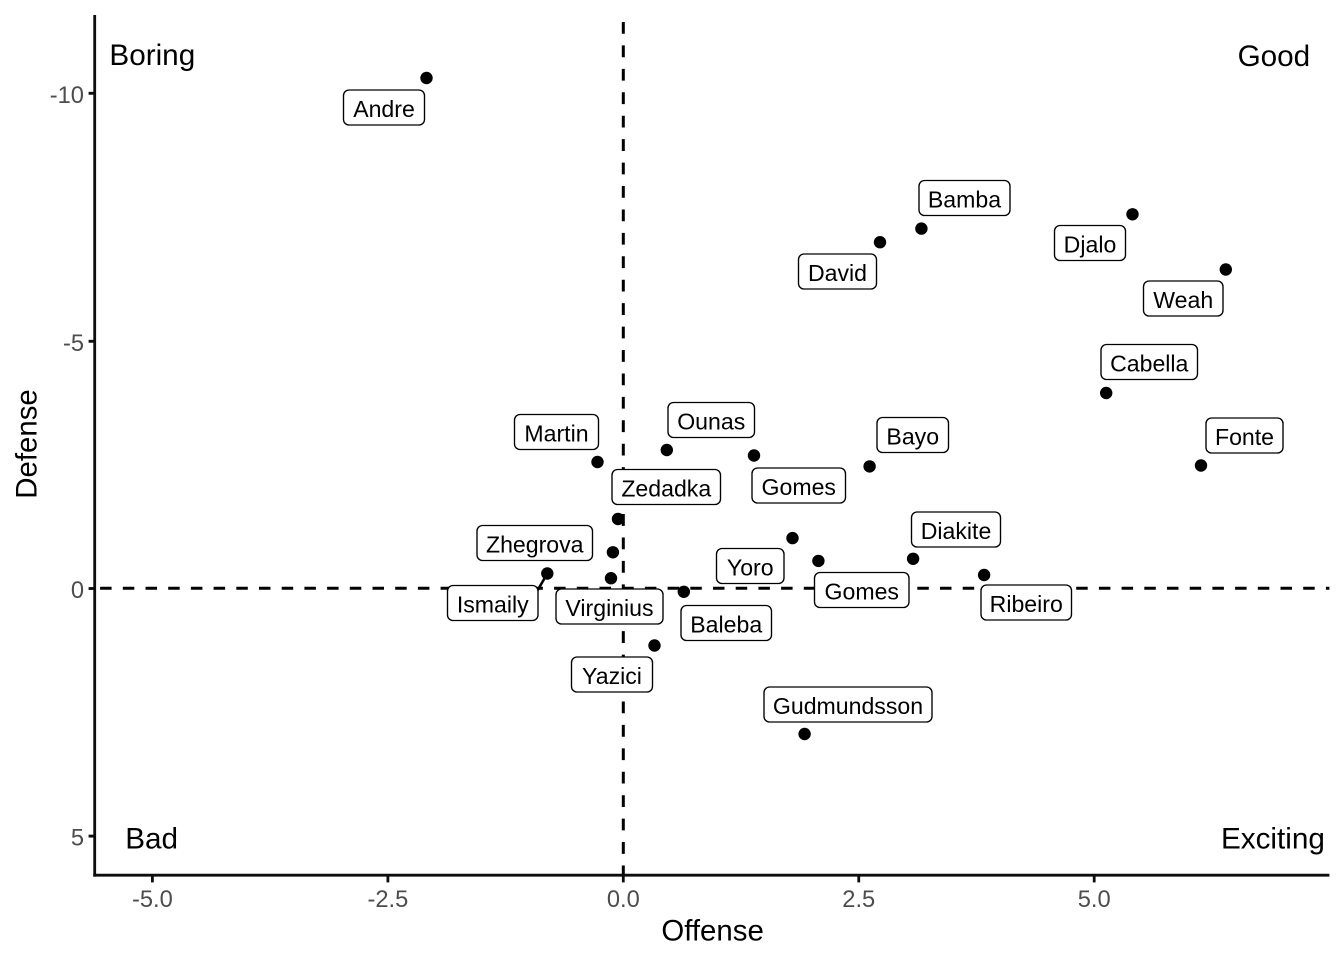 Image resolution: width=1344 pixels, height=960 pixels. What do you see at coordinates (1273, 839) in the screenshot?
I see `svg-text: Exciting` at bounding box center [1273, 839].